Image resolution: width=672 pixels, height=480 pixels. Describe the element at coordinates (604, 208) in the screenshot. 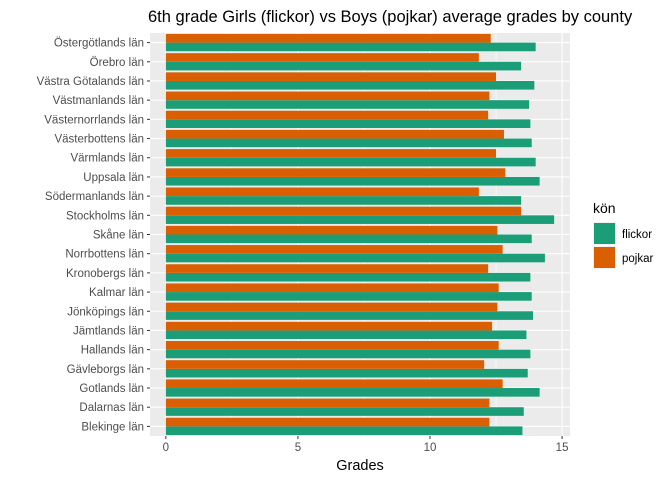

I see `legend-title: kön` at that location.